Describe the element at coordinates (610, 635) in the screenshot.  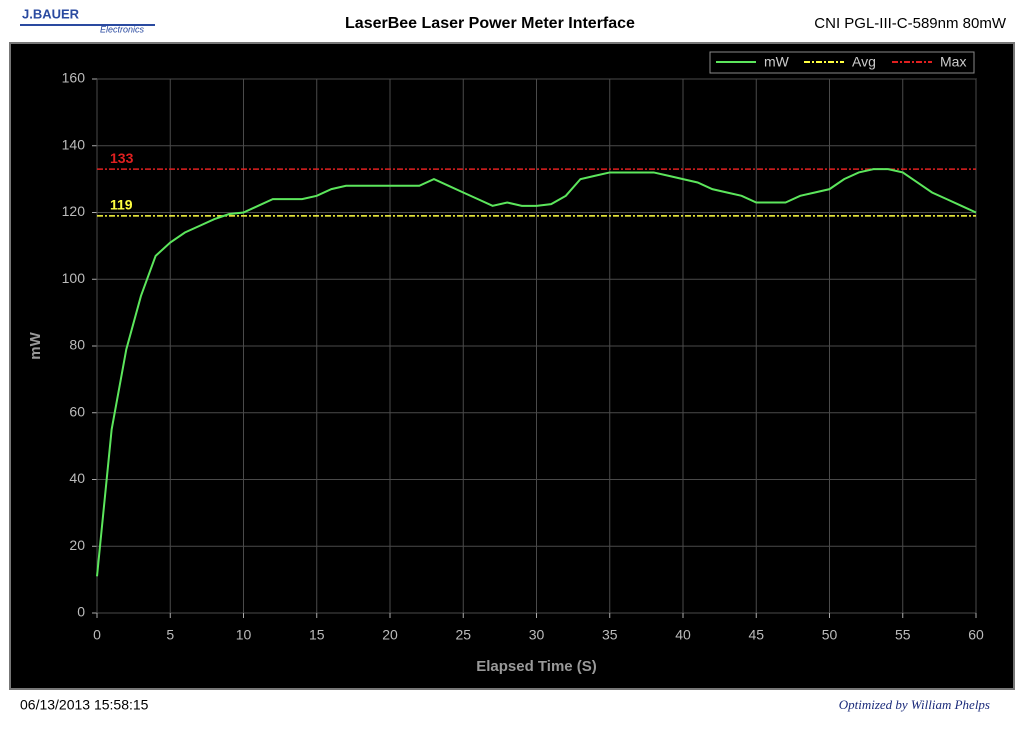
I see `x-tick-label: 35` at that location.